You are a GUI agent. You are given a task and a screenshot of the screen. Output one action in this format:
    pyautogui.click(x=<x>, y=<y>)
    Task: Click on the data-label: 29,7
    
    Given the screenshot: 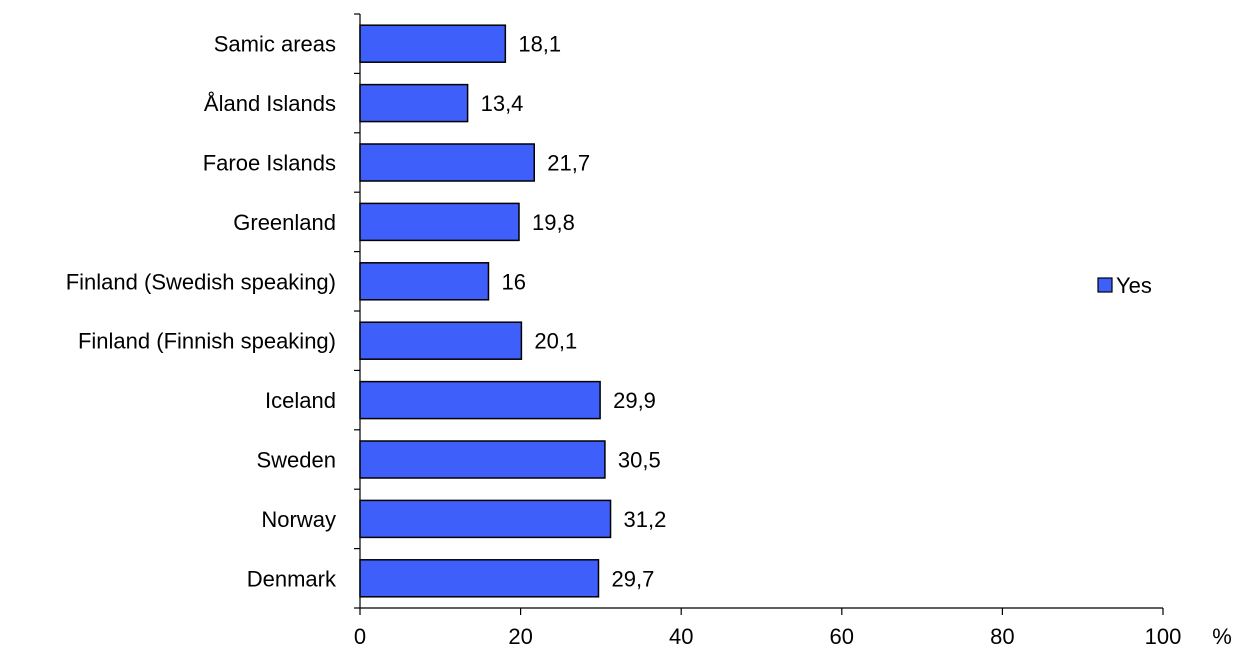 What is the action you would take?
    pyautogui.click(x=632, y=578)
    